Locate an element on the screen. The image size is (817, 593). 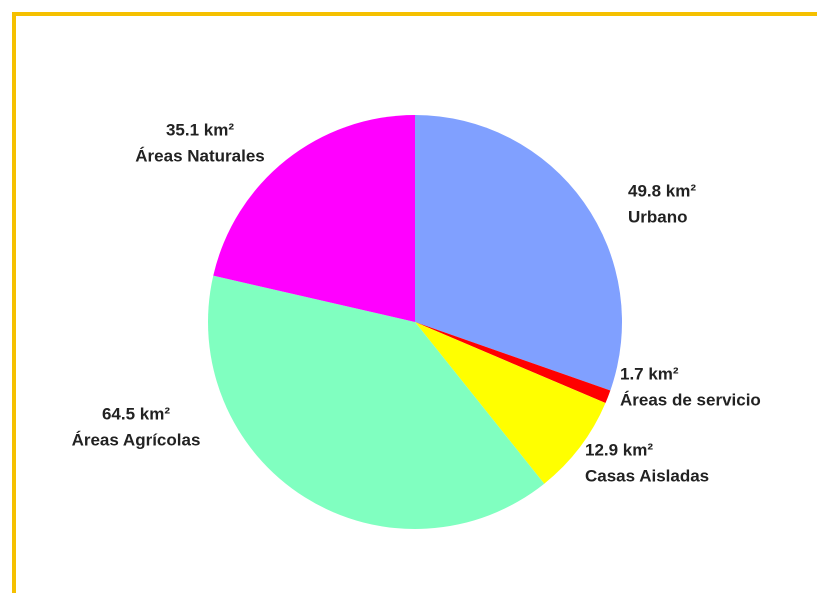
frame-left is located at coordinates (14, 302).